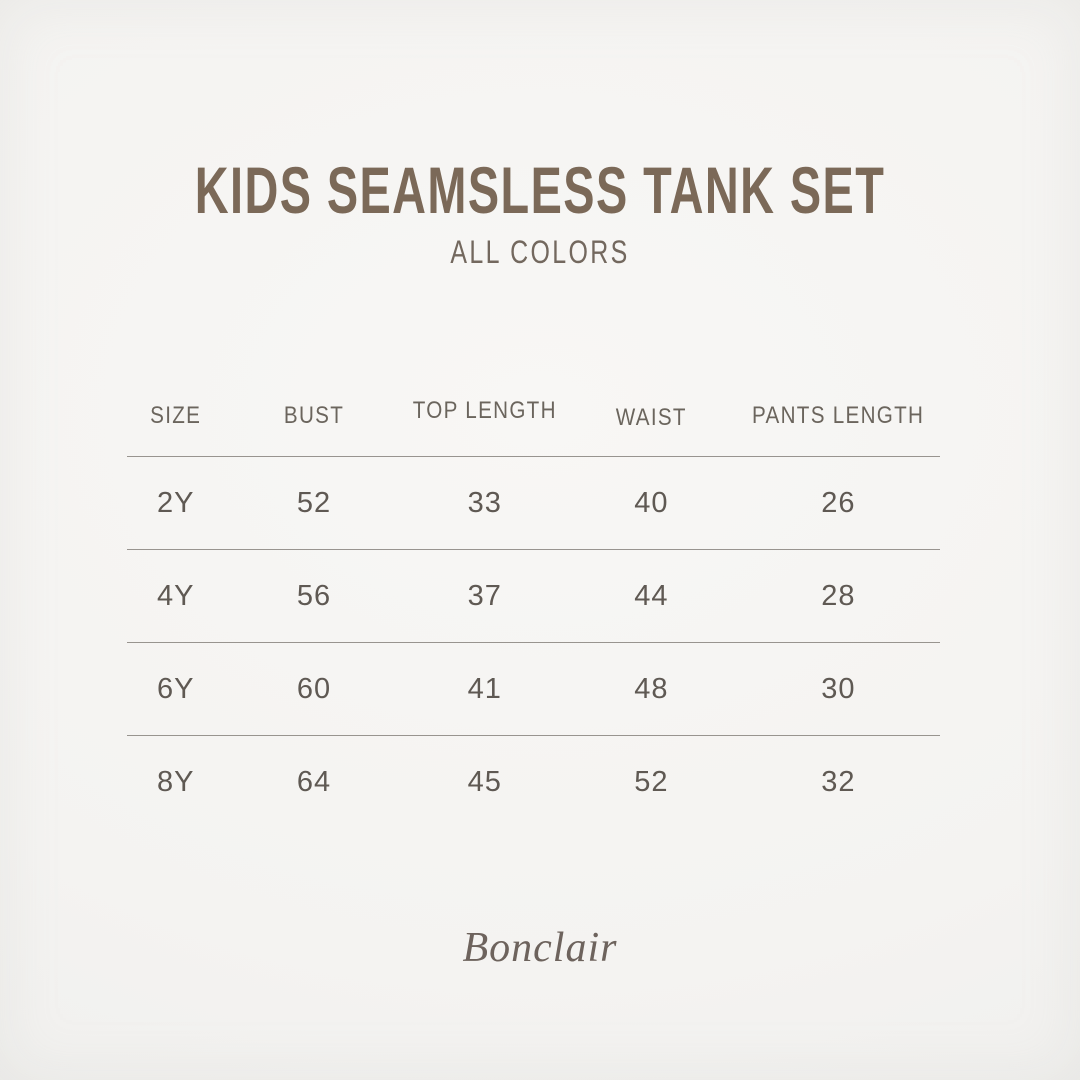  What do you see at coordinates (540, 190) in the screenshot?
I see `page-title: KIDS SEAMSLESS TANK SET` at bounding box center [540, 190].